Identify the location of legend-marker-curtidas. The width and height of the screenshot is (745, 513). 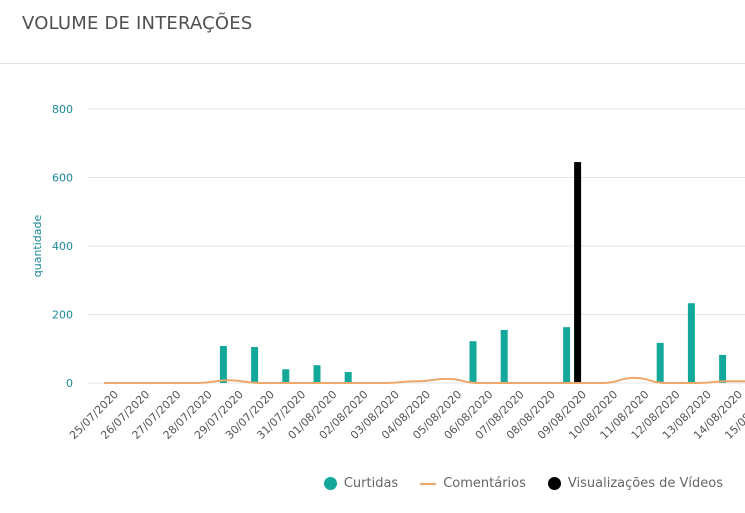
(330, 483).